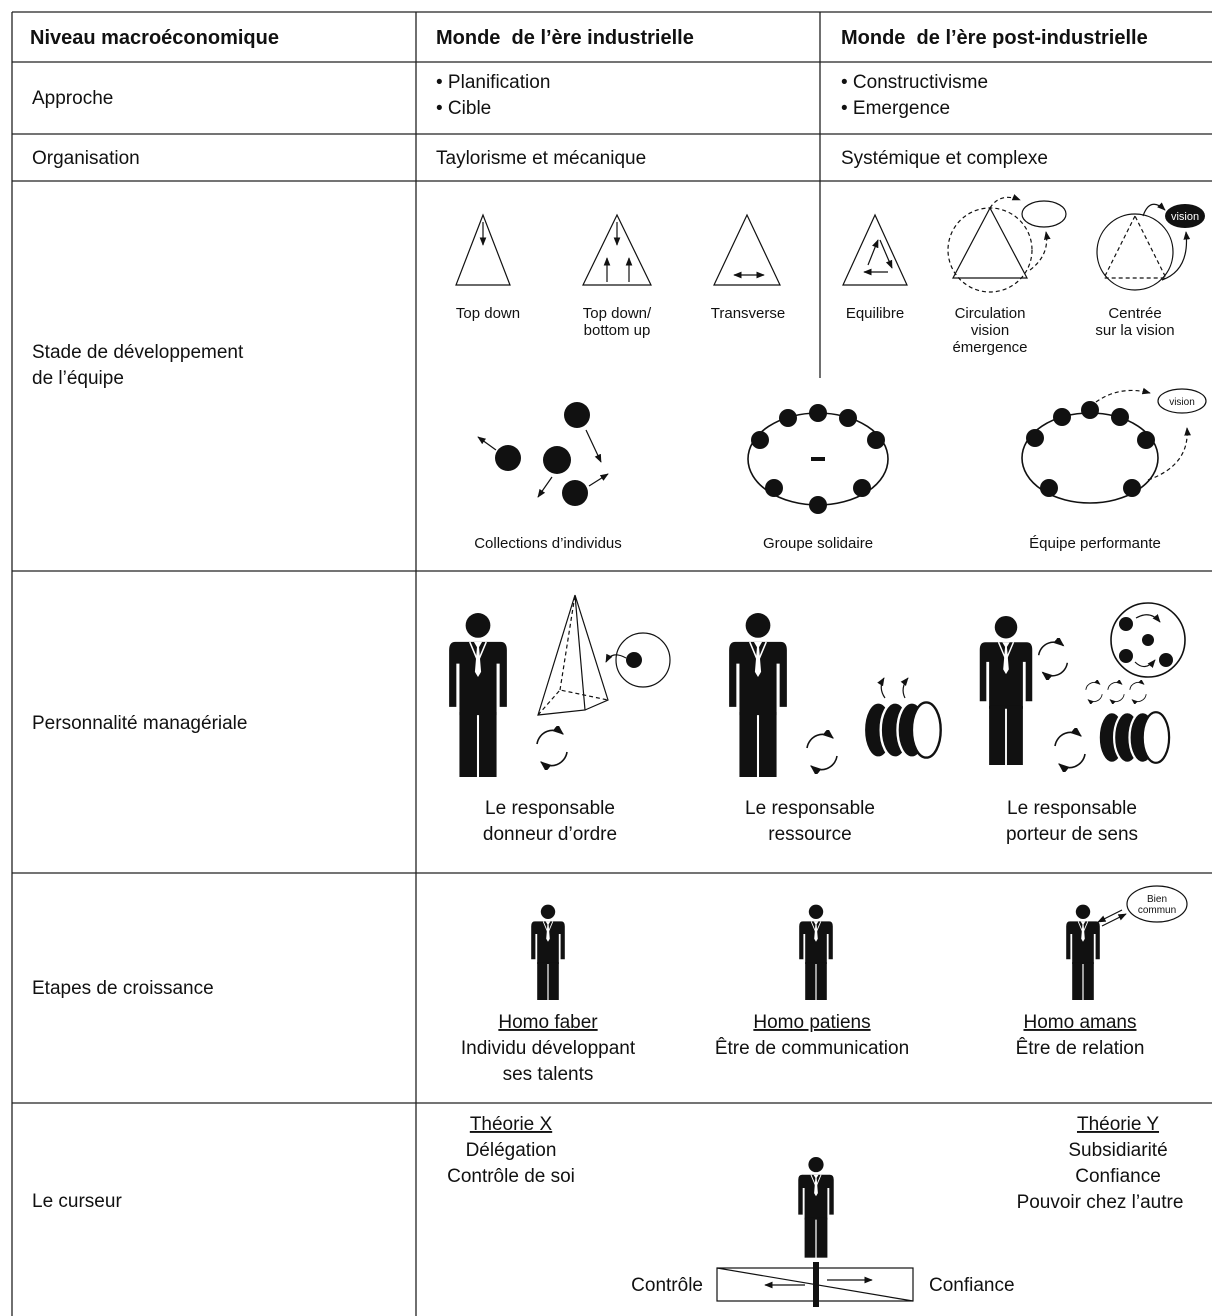 The width and height of the screenshot is (1212, 1316). I want to click on cursor-icon, so click(815, 1231).